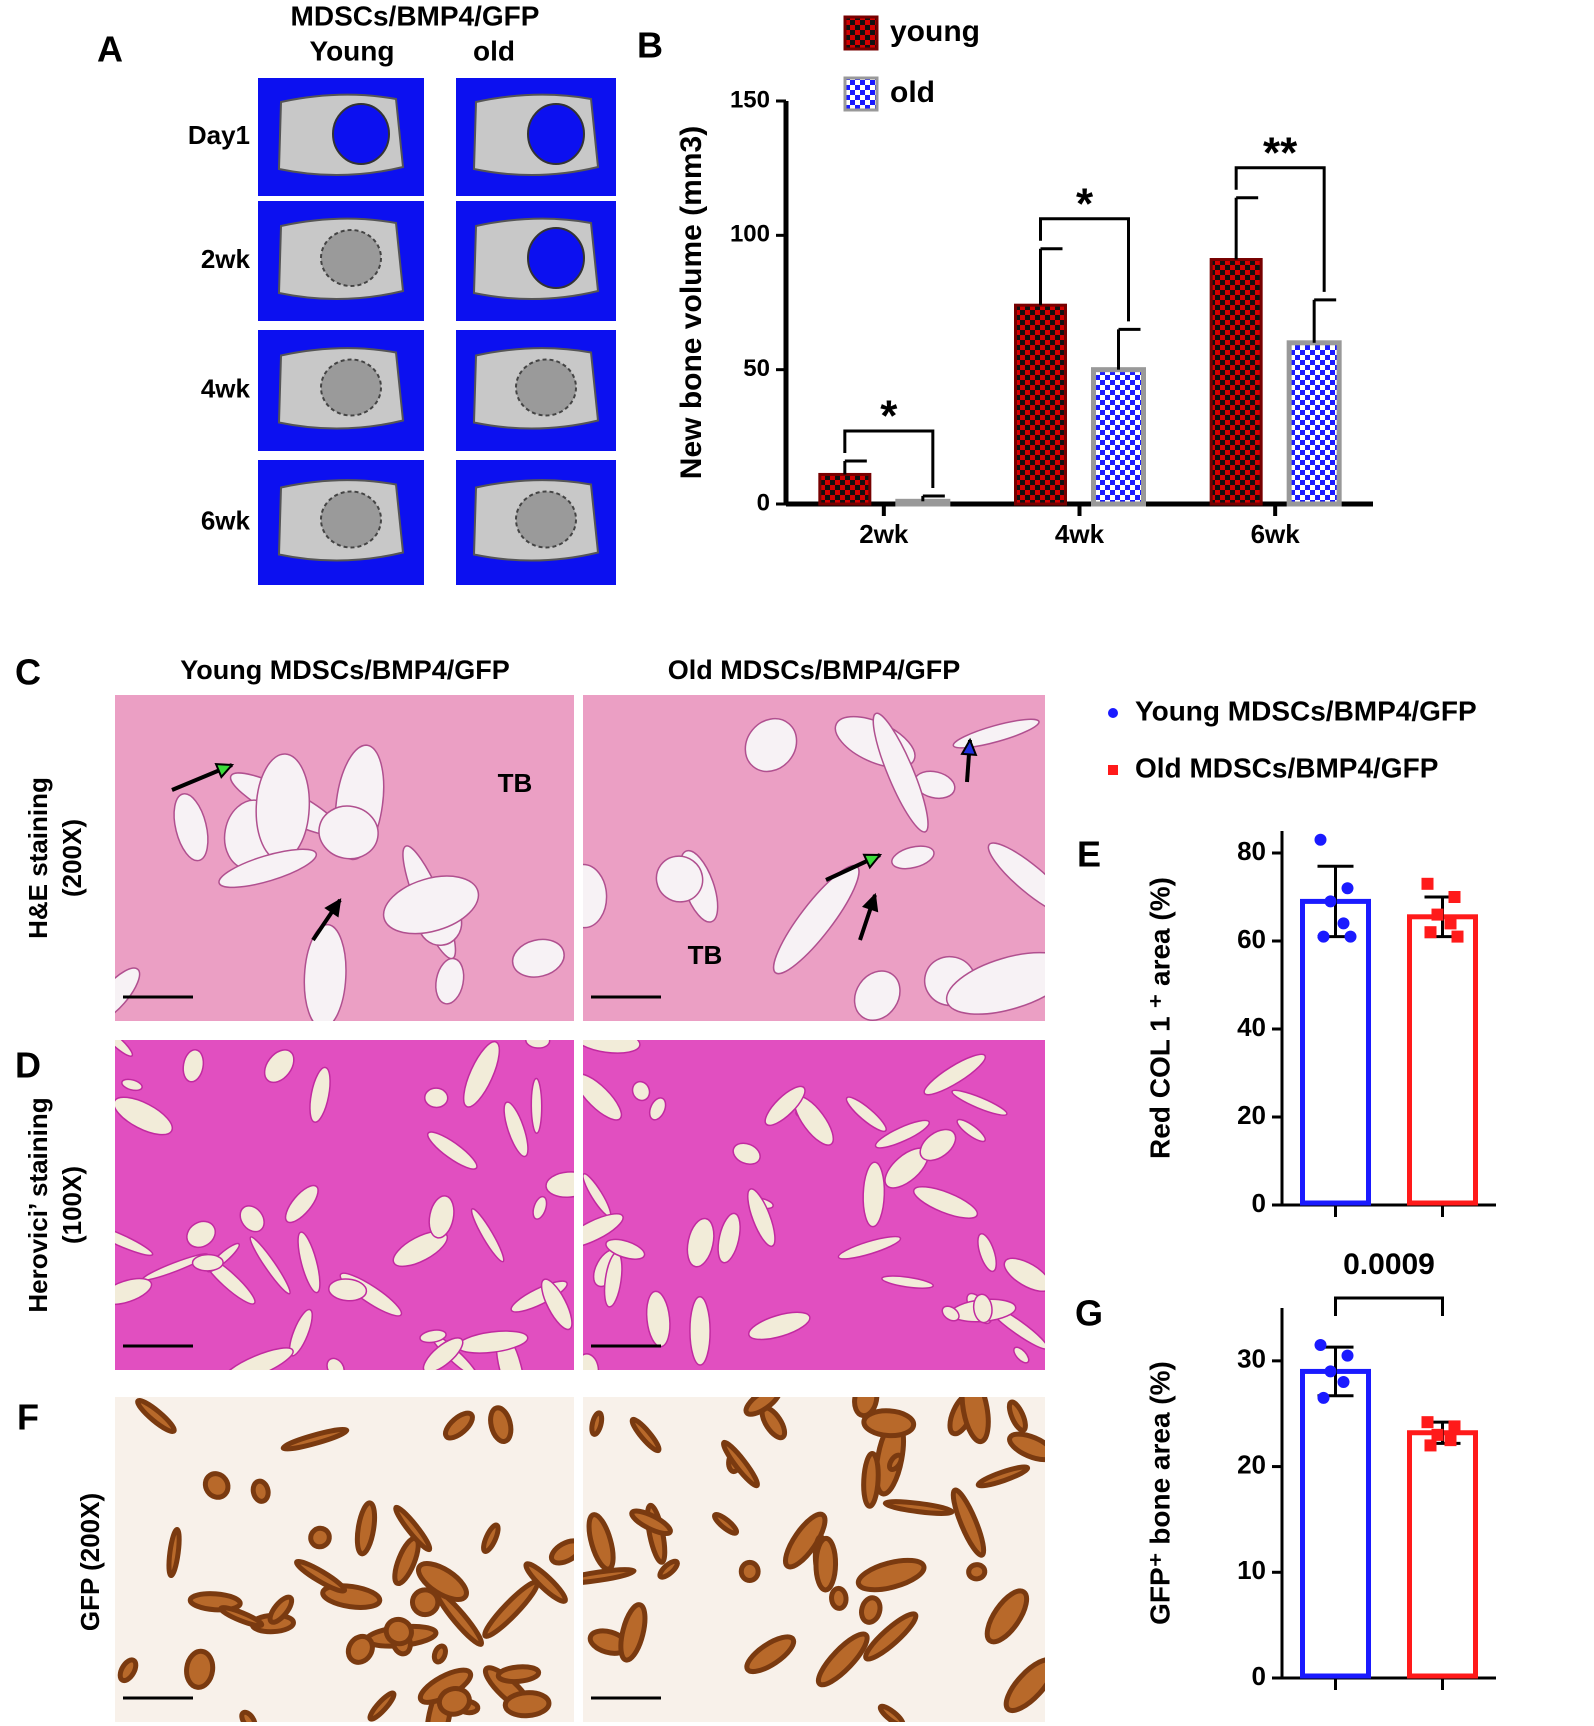  I want to click on legend-label: old, so click(912, 92).